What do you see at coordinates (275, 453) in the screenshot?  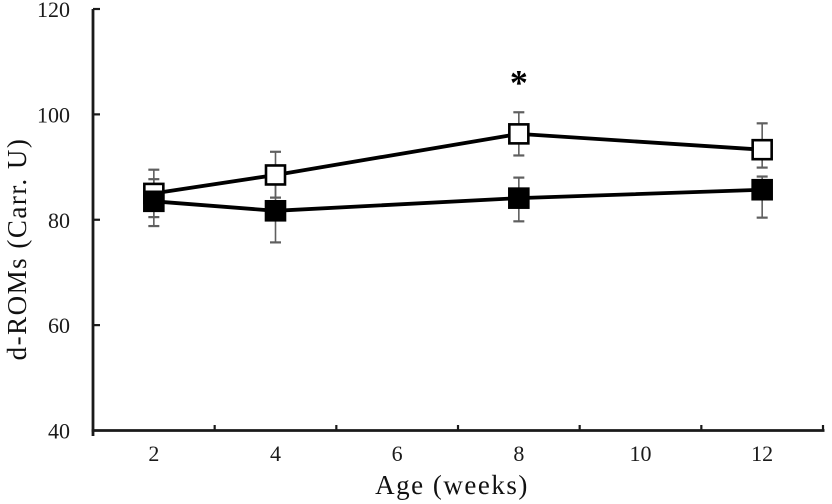 I see `x-tick-label: 4` at bounding box center [275, 453].